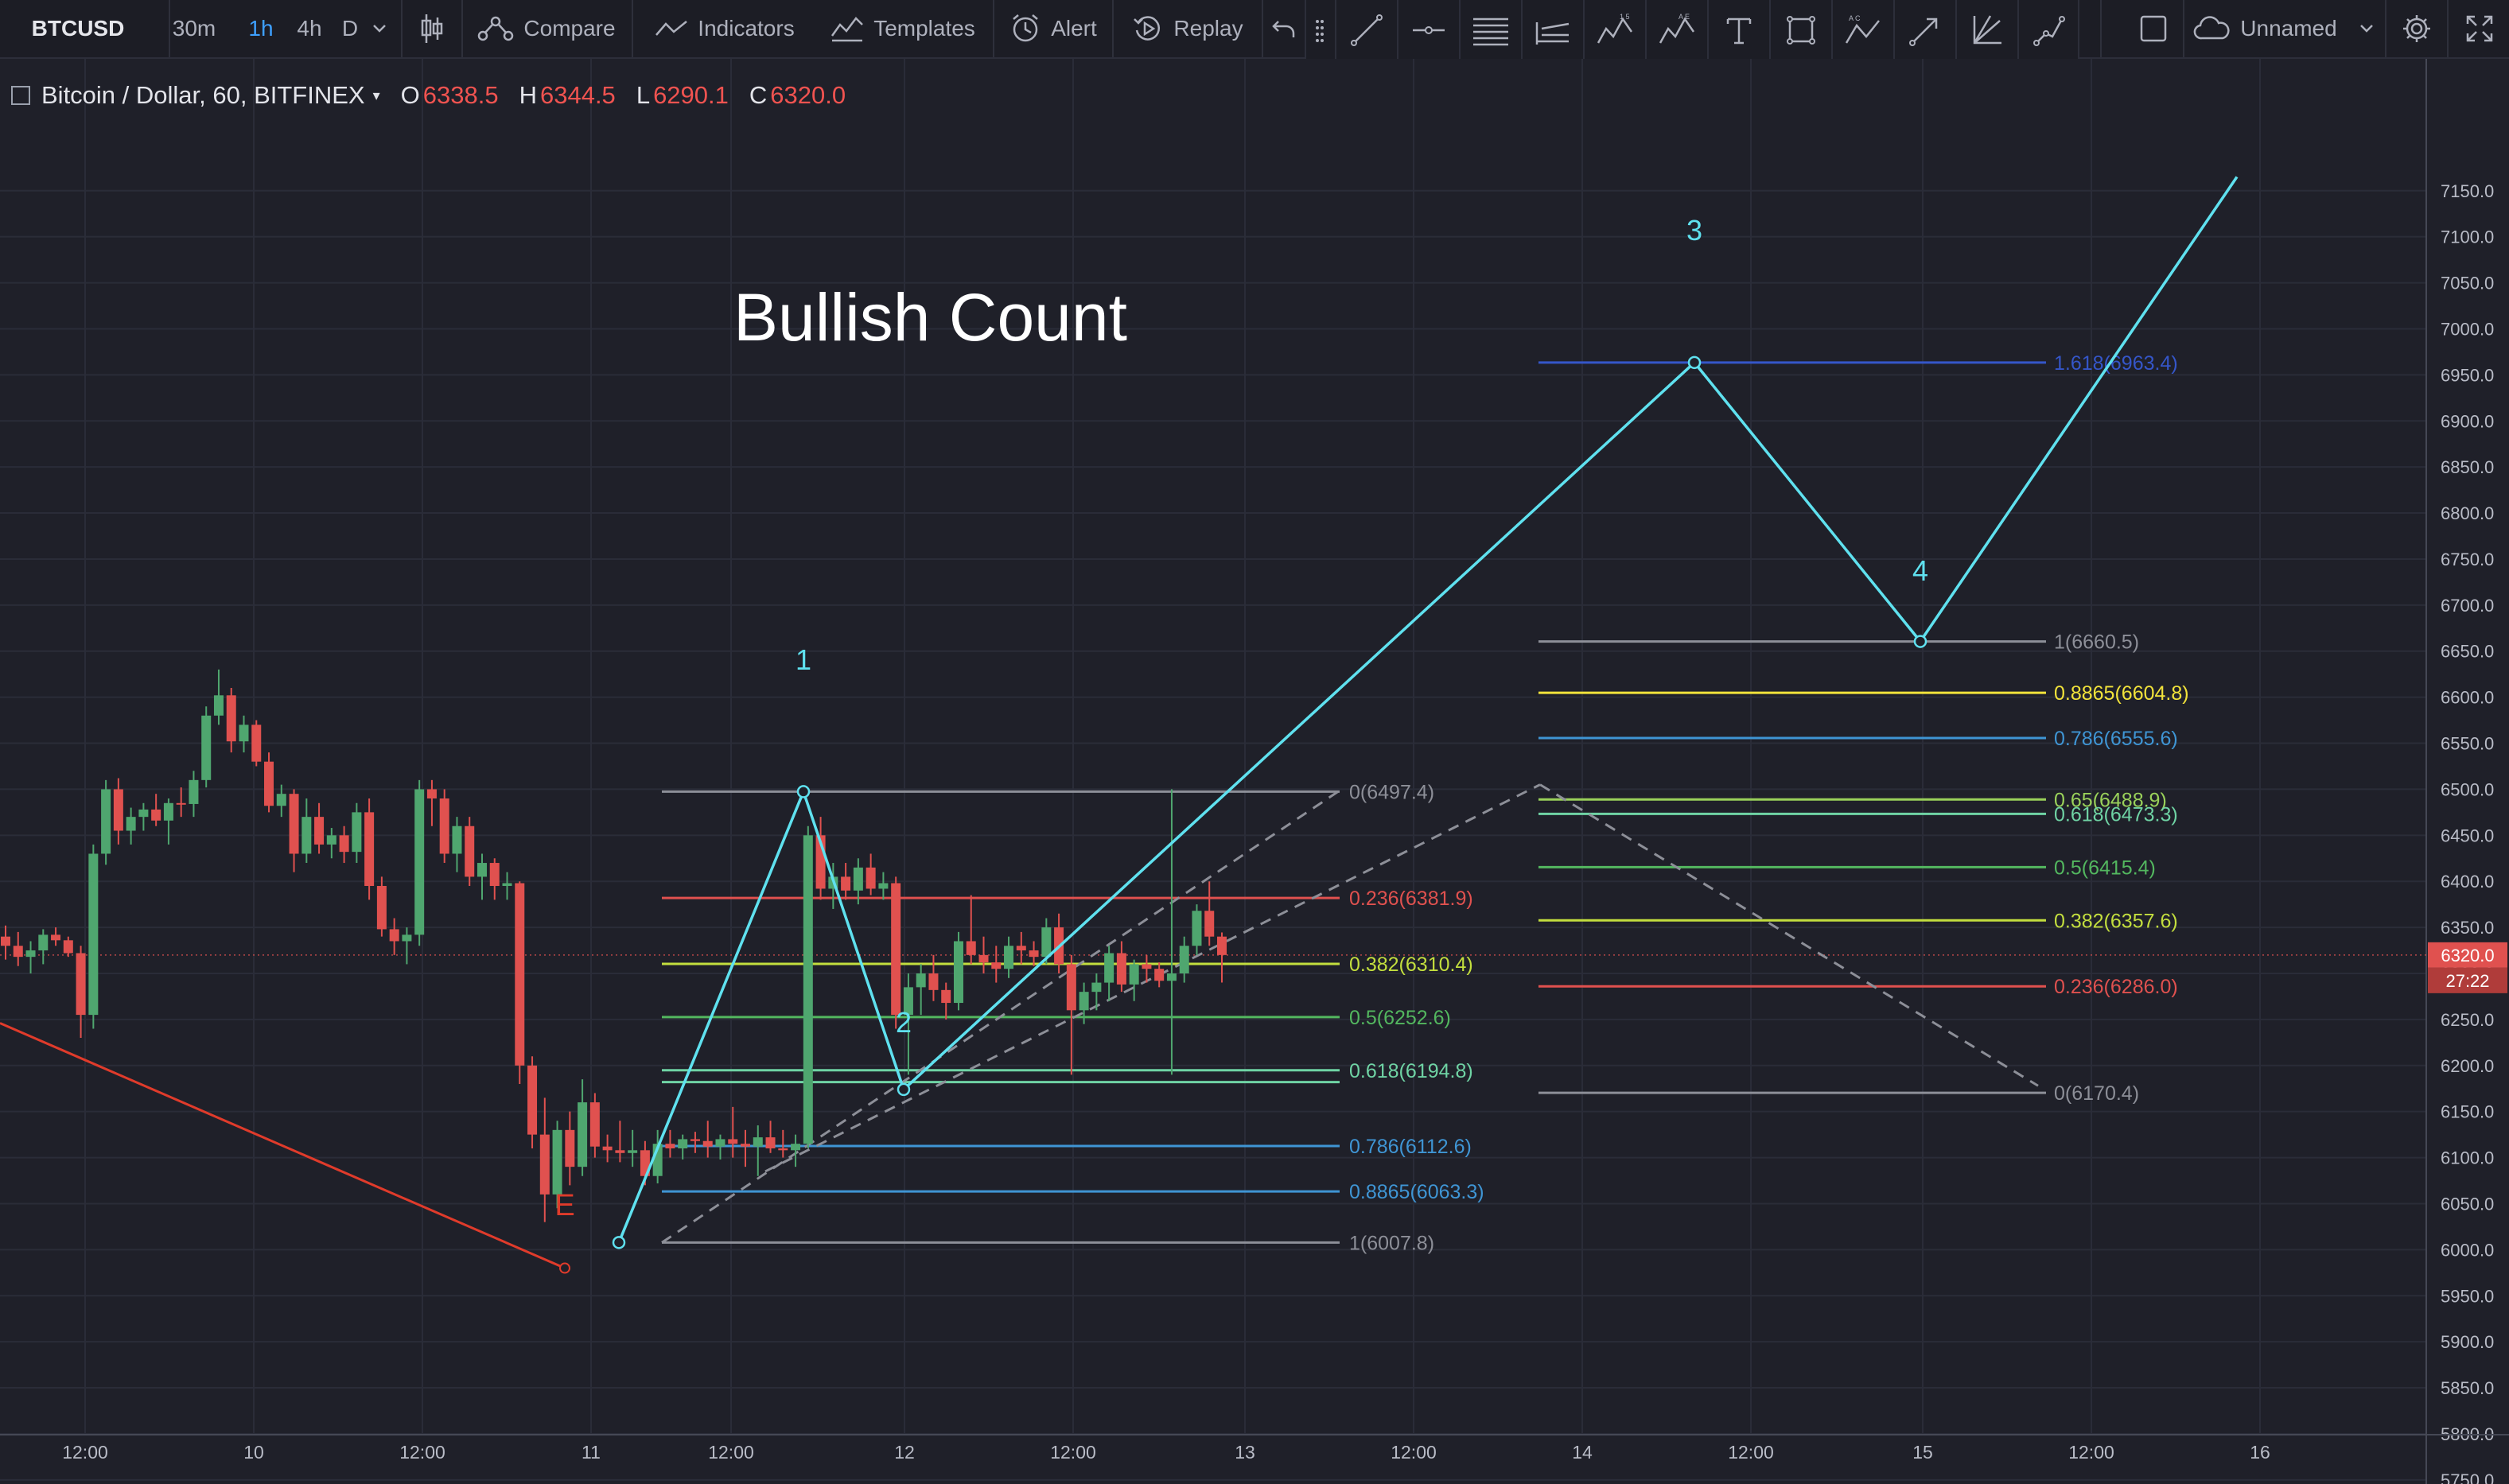 Image resolution: width=2509 pixels, height=1484 pixels. I want to click on svg-text: A C, so click(1855, 18).